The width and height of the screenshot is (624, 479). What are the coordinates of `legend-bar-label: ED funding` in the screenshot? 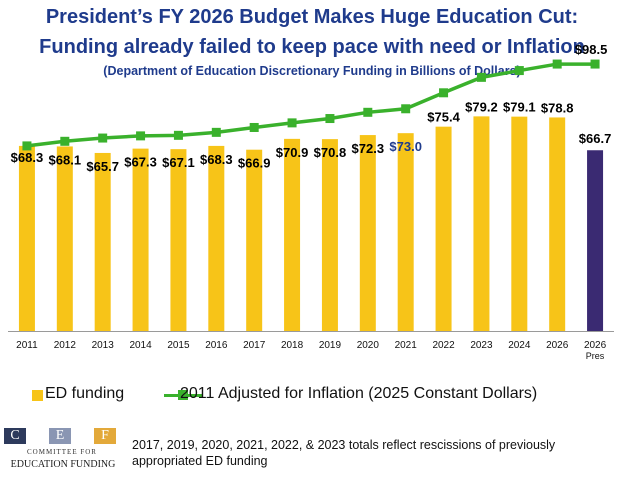 It's located at (85, 393).